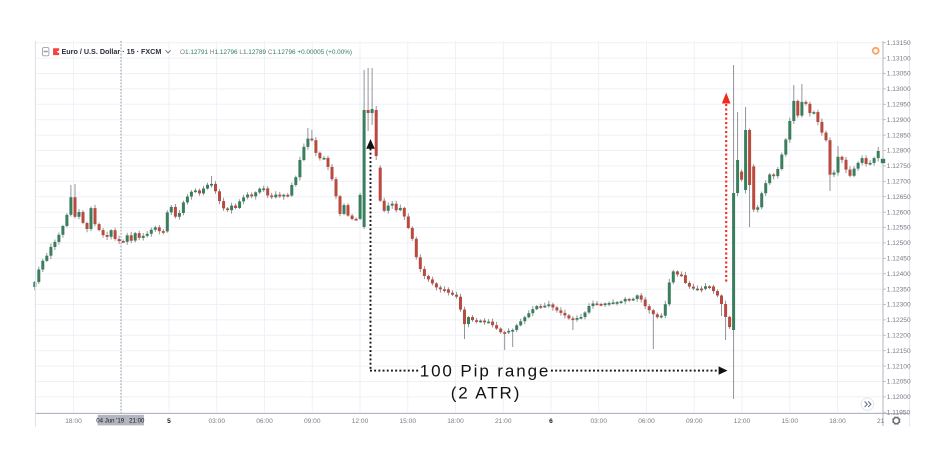  What do you see at coordinates (899, 336) in the screenshot?
I see `svg-text: 1.12200` at bounding box center [899, 336].